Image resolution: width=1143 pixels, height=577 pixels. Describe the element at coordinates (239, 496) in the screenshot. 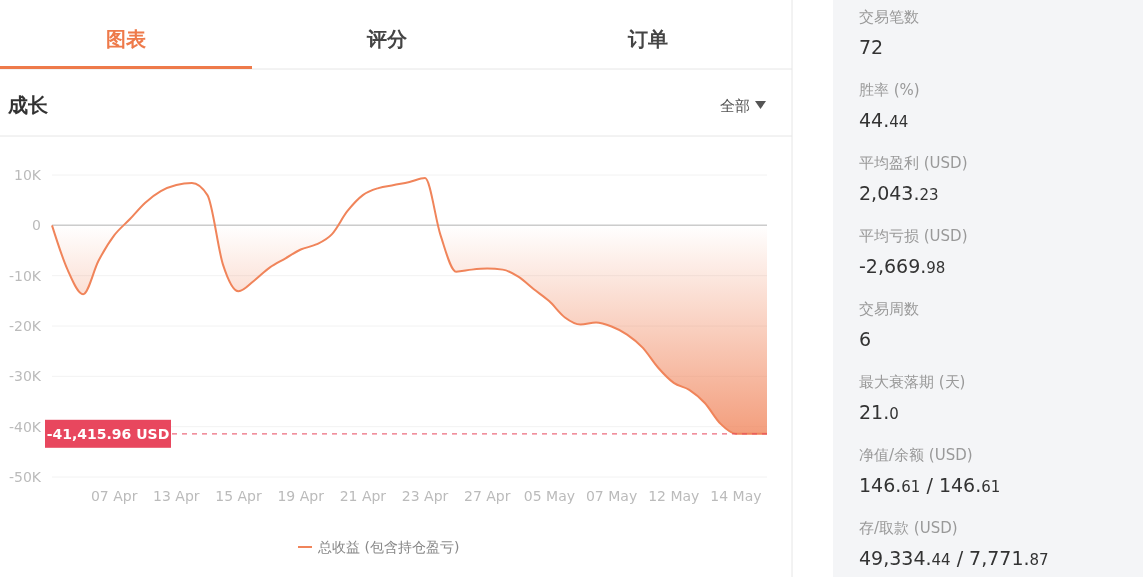

I see `x-tick-label: 15 Apr` at that location.